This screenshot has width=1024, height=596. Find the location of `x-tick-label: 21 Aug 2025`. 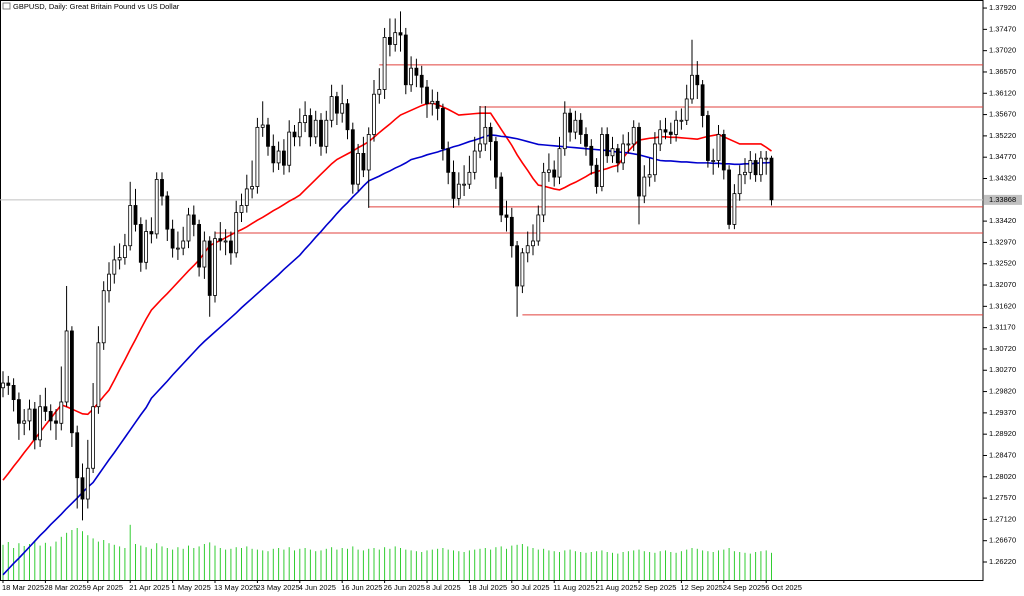

x-tick-label: 21 Aug 2025 is located at coordinates (617, 587).